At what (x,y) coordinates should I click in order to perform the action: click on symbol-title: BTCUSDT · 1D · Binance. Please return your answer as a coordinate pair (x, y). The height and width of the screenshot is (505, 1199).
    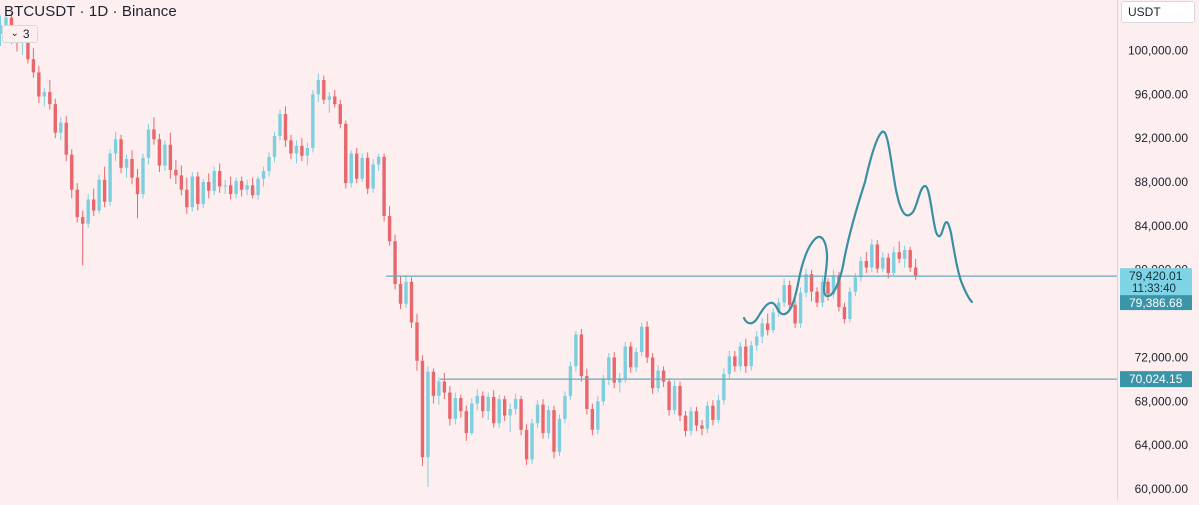
    Looking at the image, I should click on (90, 11).